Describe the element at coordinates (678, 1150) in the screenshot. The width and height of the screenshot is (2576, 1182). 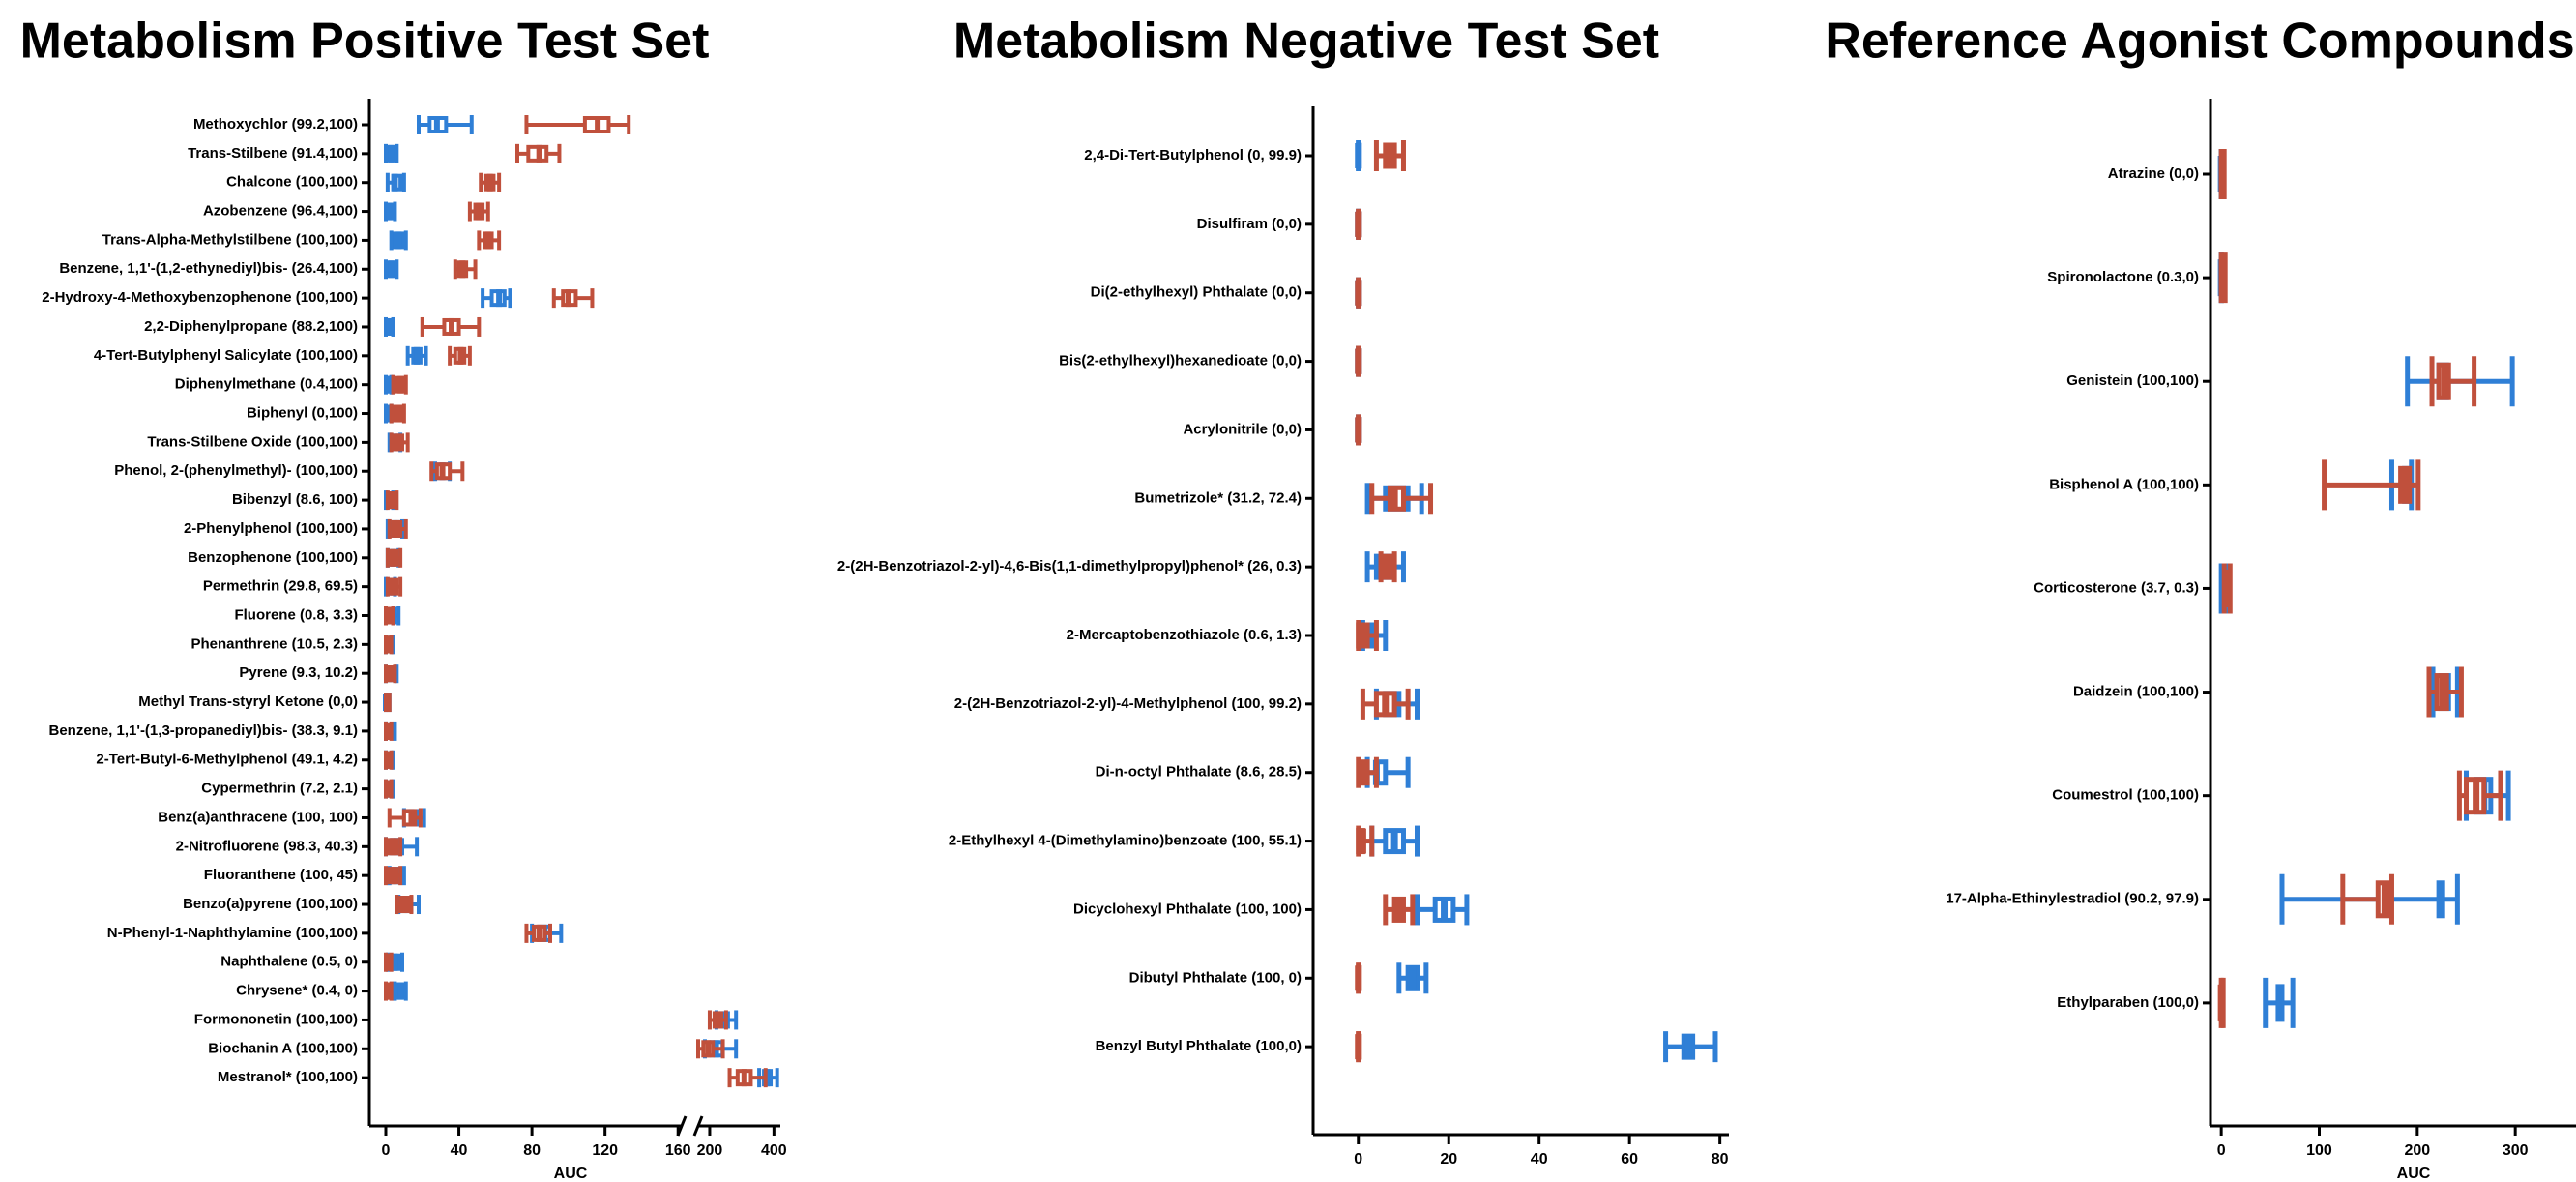
I see `x-tick-label: 160` at that location.